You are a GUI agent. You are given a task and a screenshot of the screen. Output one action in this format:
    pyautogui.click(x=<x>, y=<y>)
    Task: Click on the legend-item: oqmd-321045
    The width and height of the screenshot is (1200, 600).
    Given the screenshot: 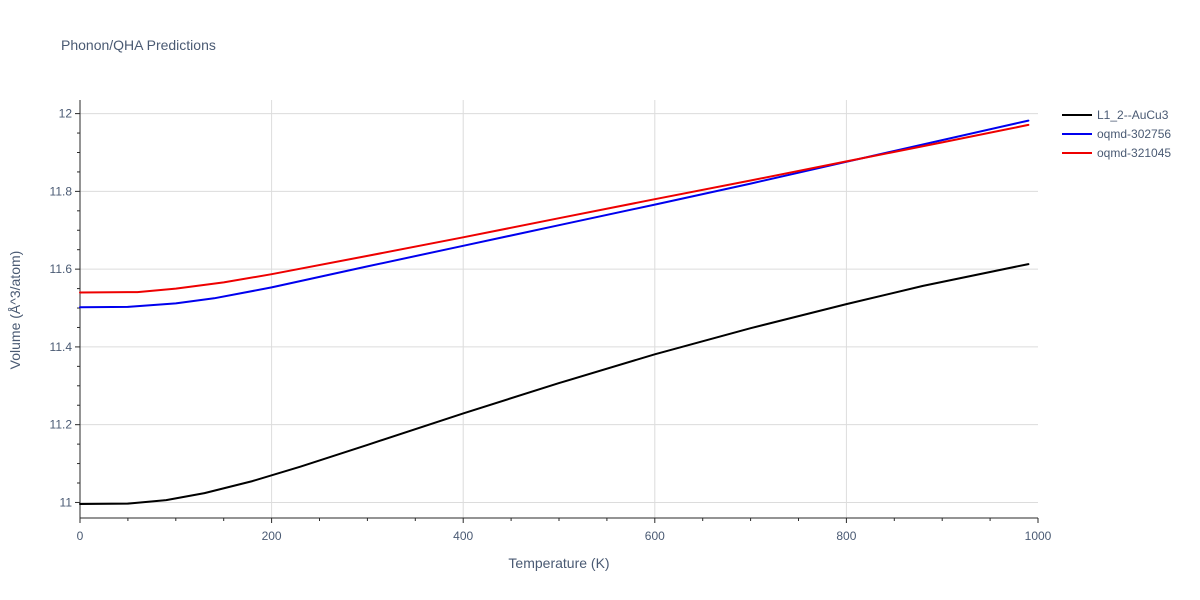 What is the action you would take?
    pyautogui.click(x=1116, y=153)
    